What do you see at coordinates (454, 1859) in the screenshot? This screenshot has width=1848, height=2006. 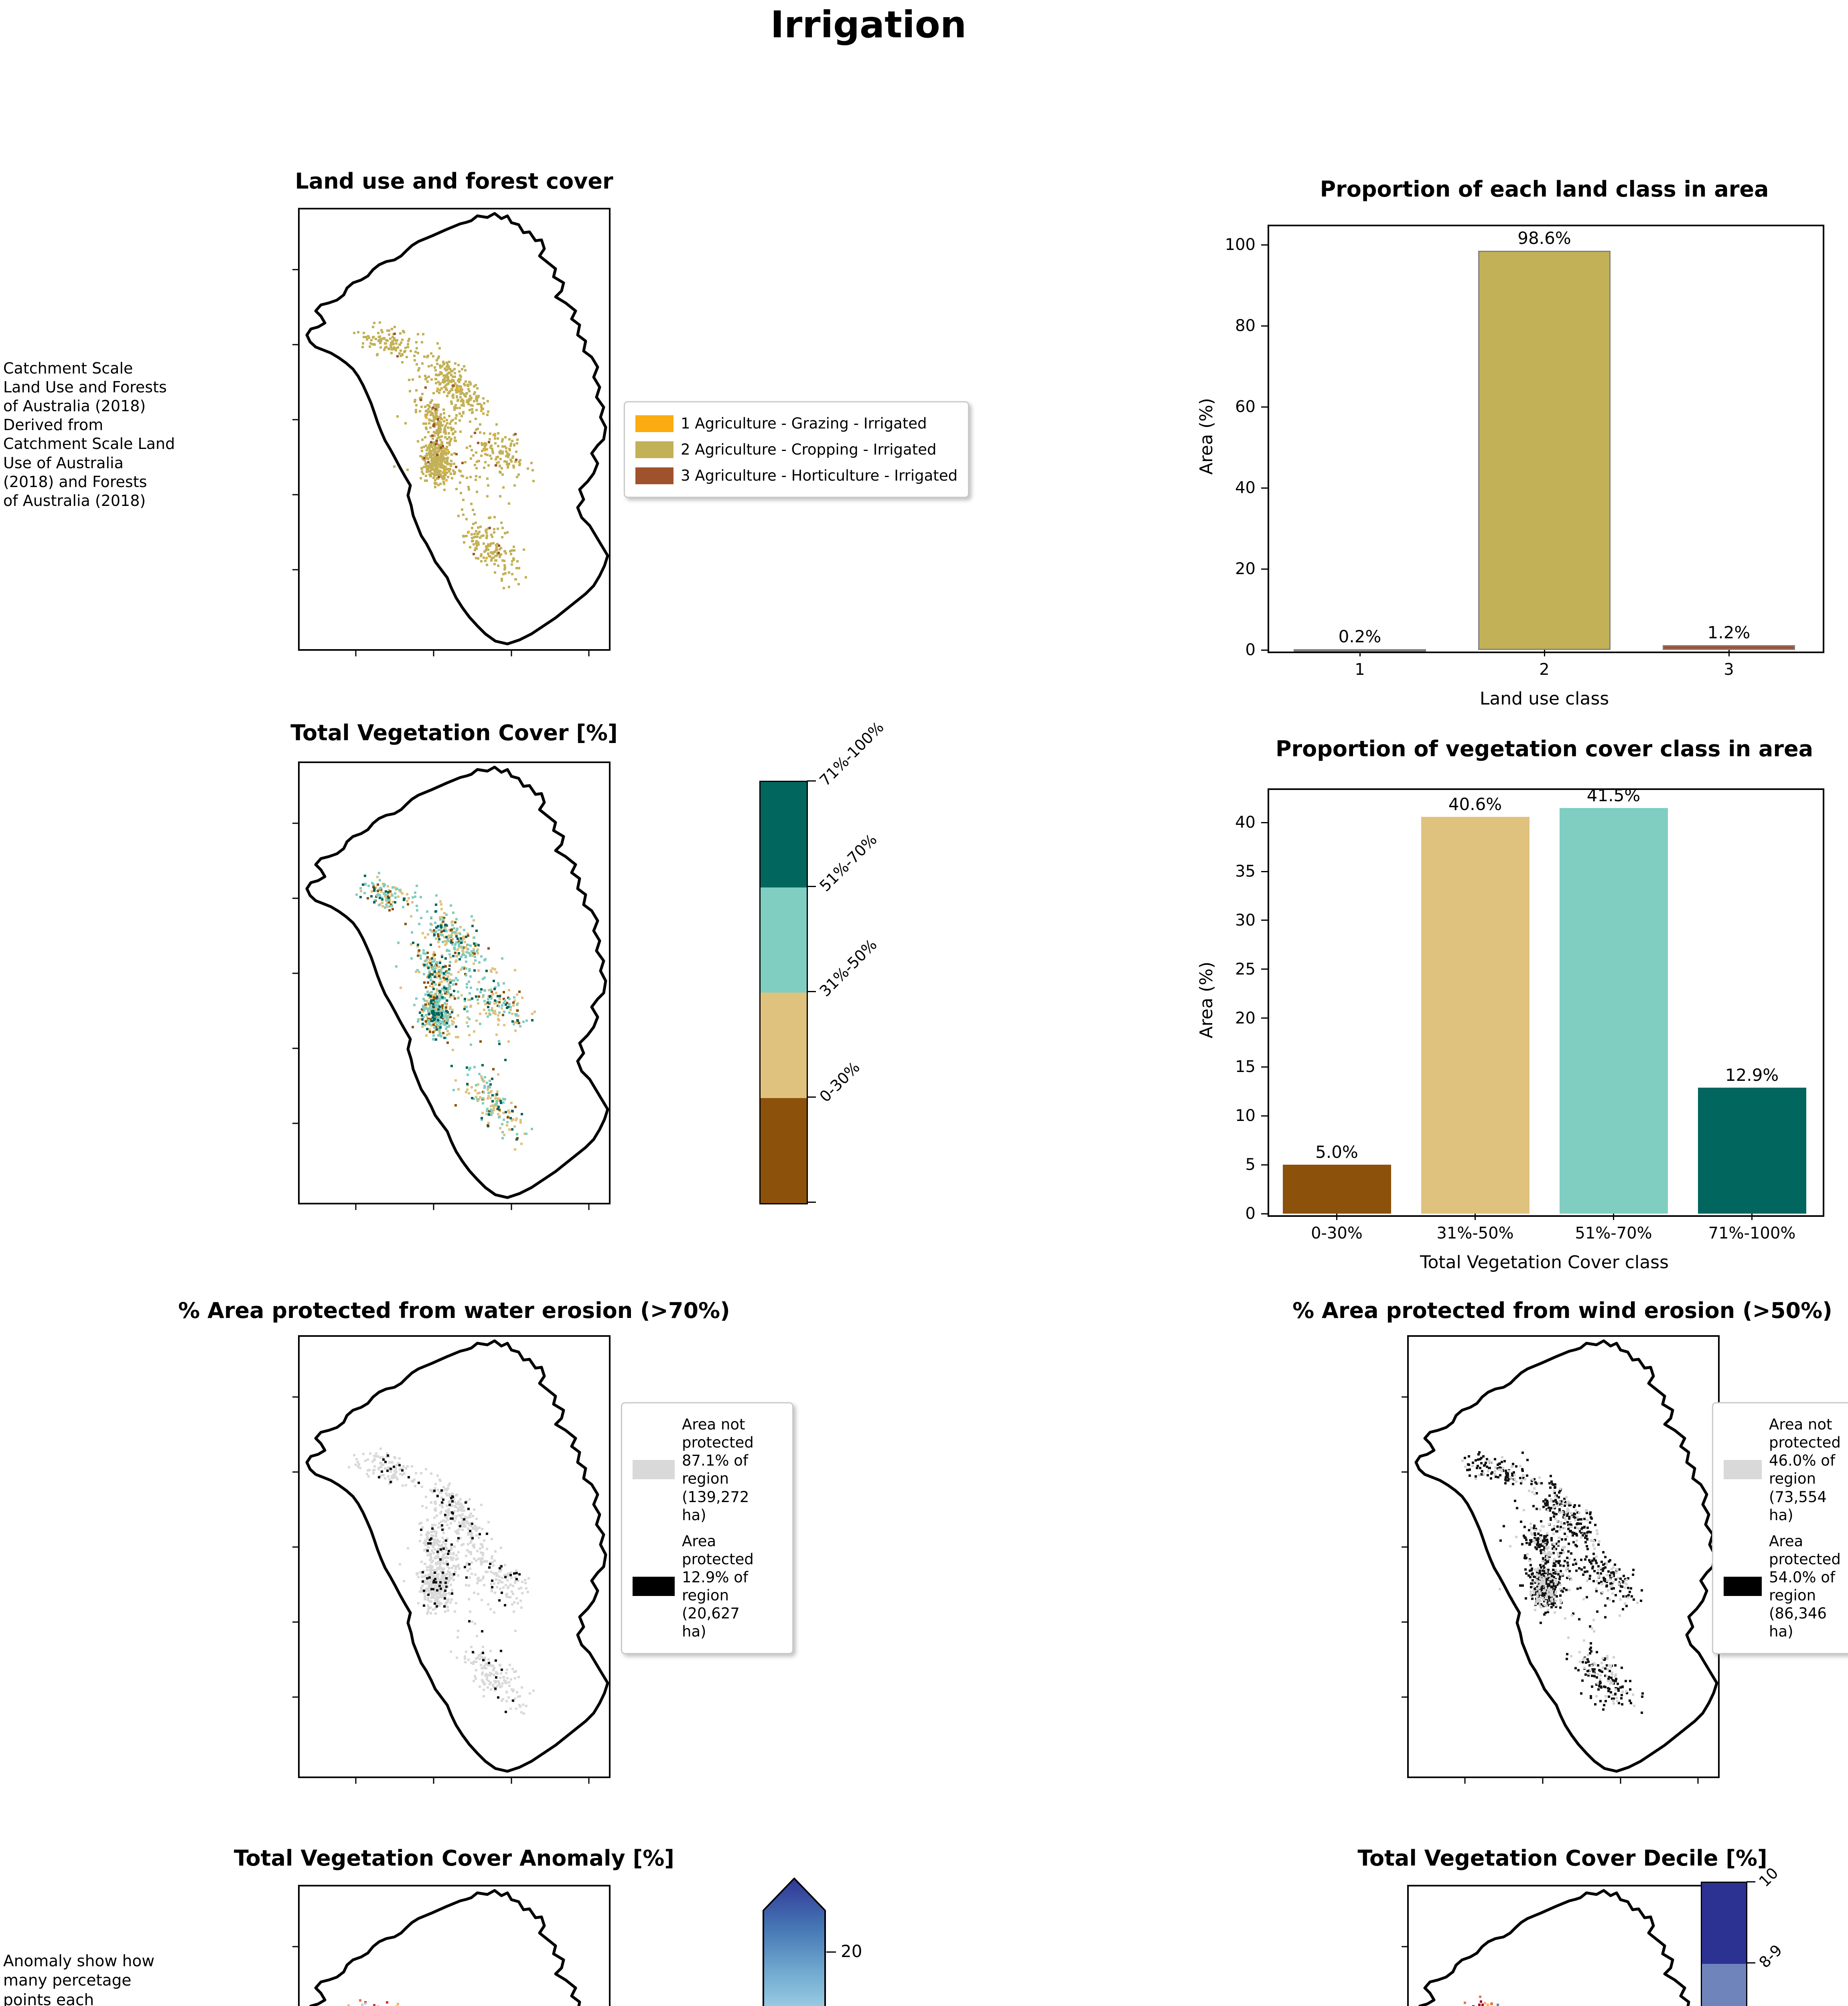 I see `panel-title-anomaly: Total Vegetation Cover Anomaly [%]` at bounding box center [454, 1859].